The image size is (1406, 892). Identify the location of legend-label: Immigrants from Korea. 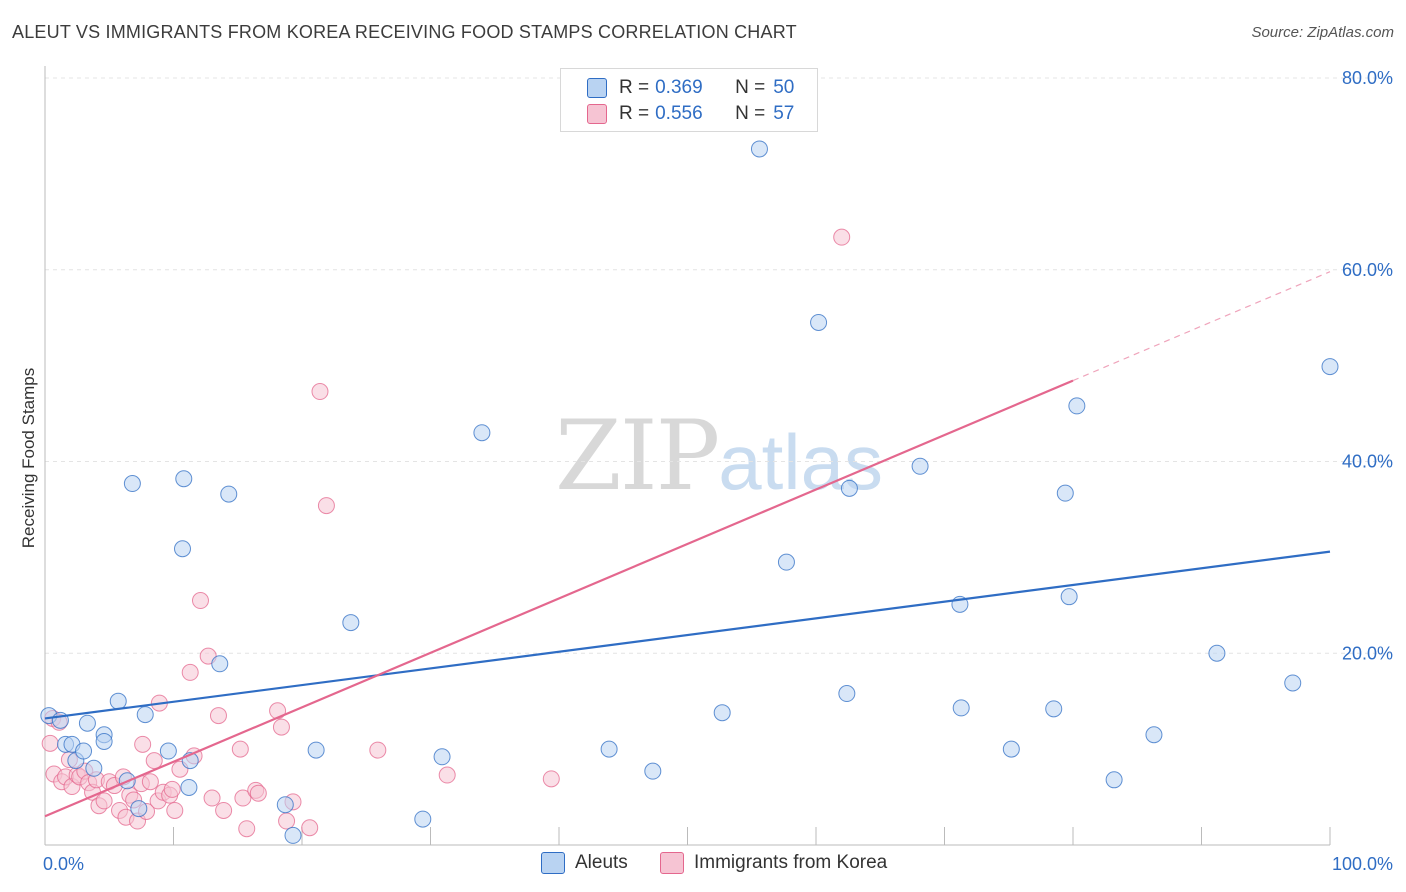
(791, 862).